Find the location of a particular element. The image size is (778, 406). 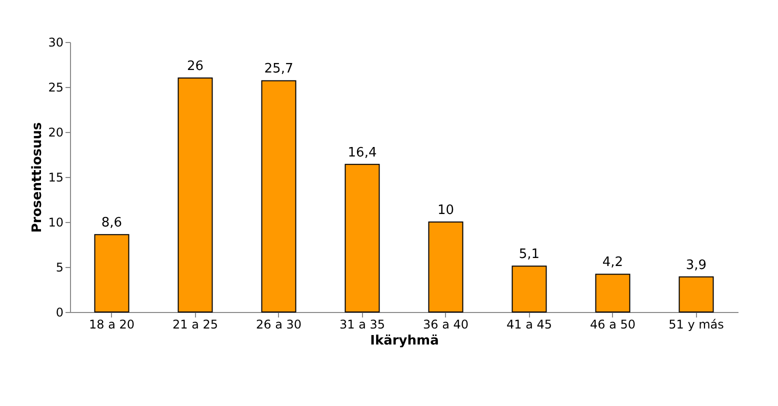

x-tick-label: 36 a 40 is located at coordinates (445, 325).